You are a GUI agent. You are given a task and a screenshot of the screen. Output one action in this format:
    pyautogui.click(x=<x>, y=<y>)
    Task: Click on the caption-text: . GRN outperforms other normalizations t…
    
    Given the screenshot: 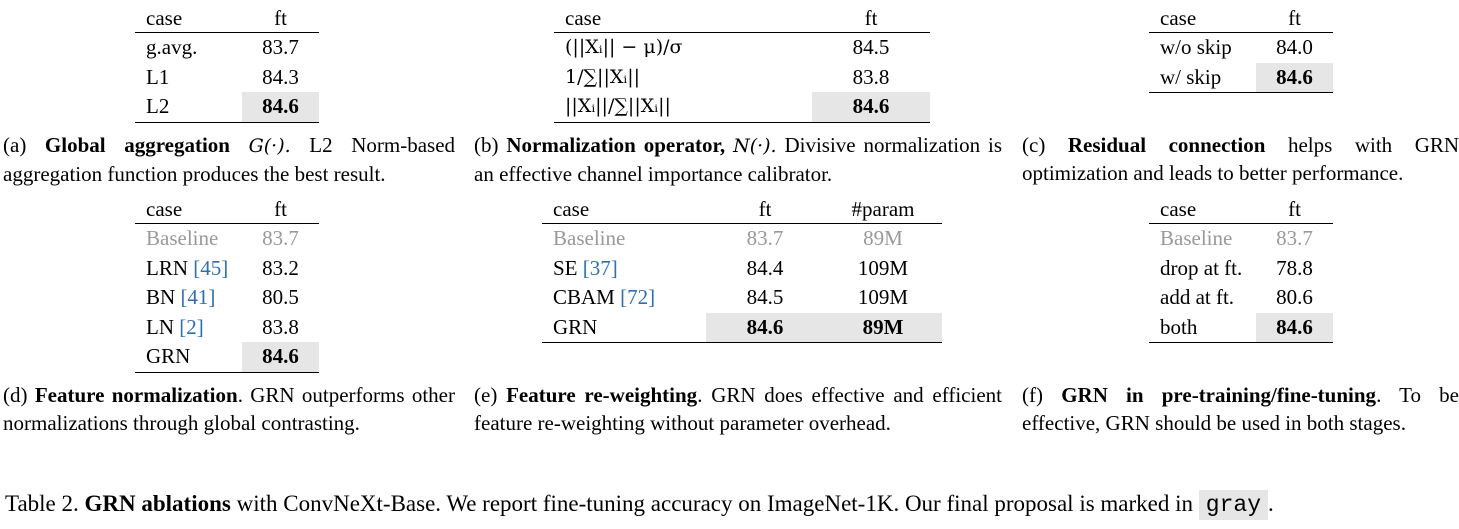 What is the action you would take?
    pyautogui.click(x=229, y=409)
    